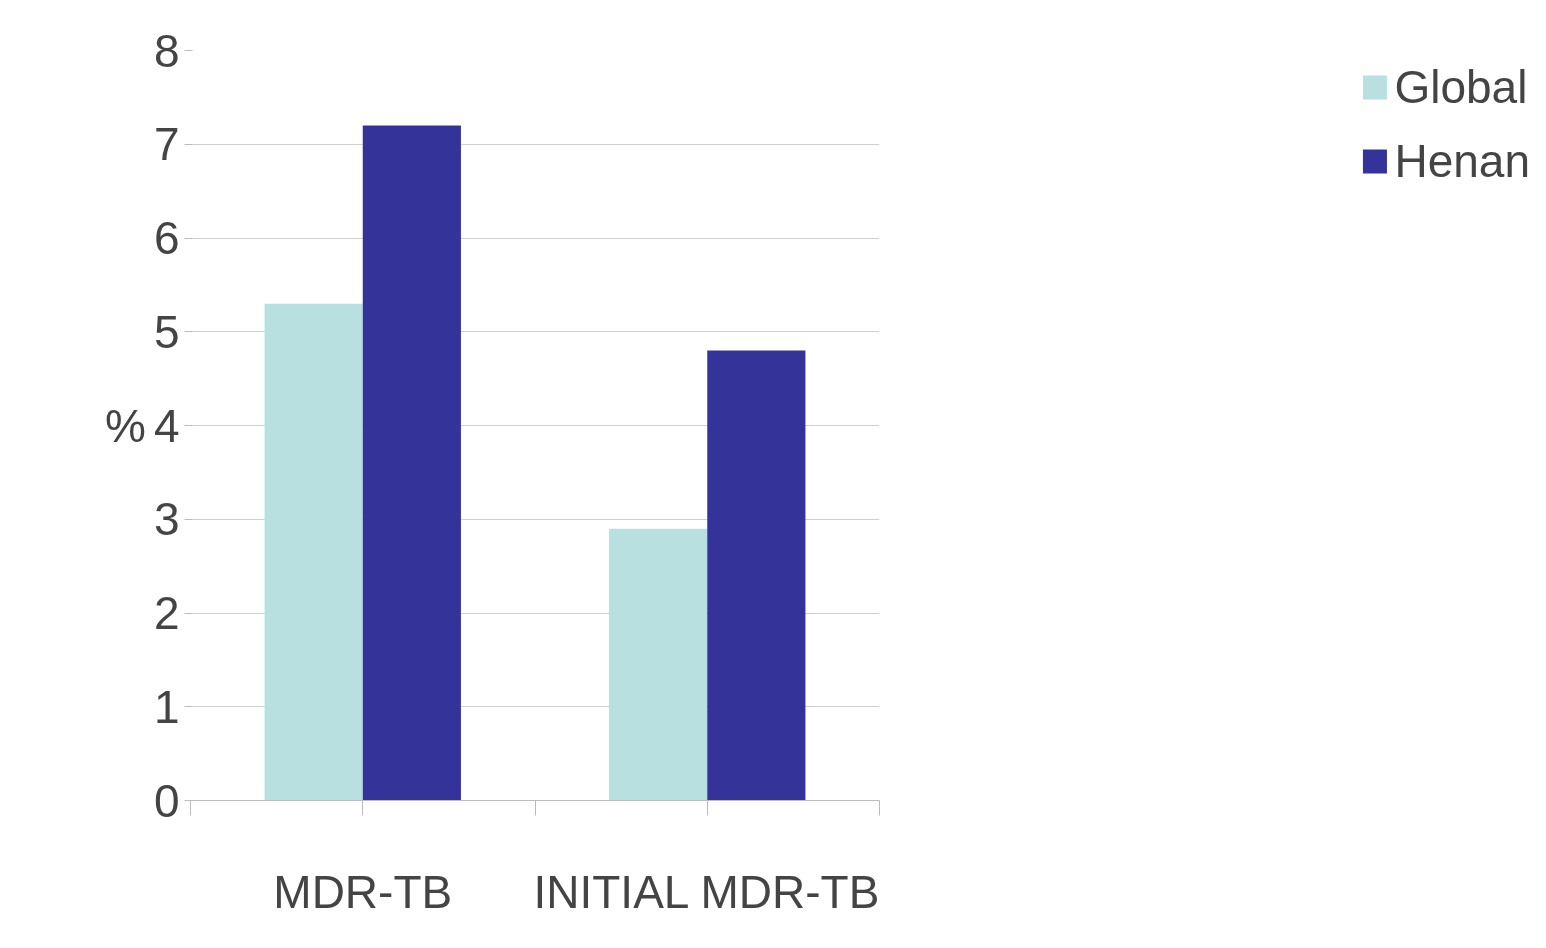 This screenshot has height=948, width=1546. Describe the element at coordinates (125, 425) in the screenshot. I see `y-axis-title: %` at that location.